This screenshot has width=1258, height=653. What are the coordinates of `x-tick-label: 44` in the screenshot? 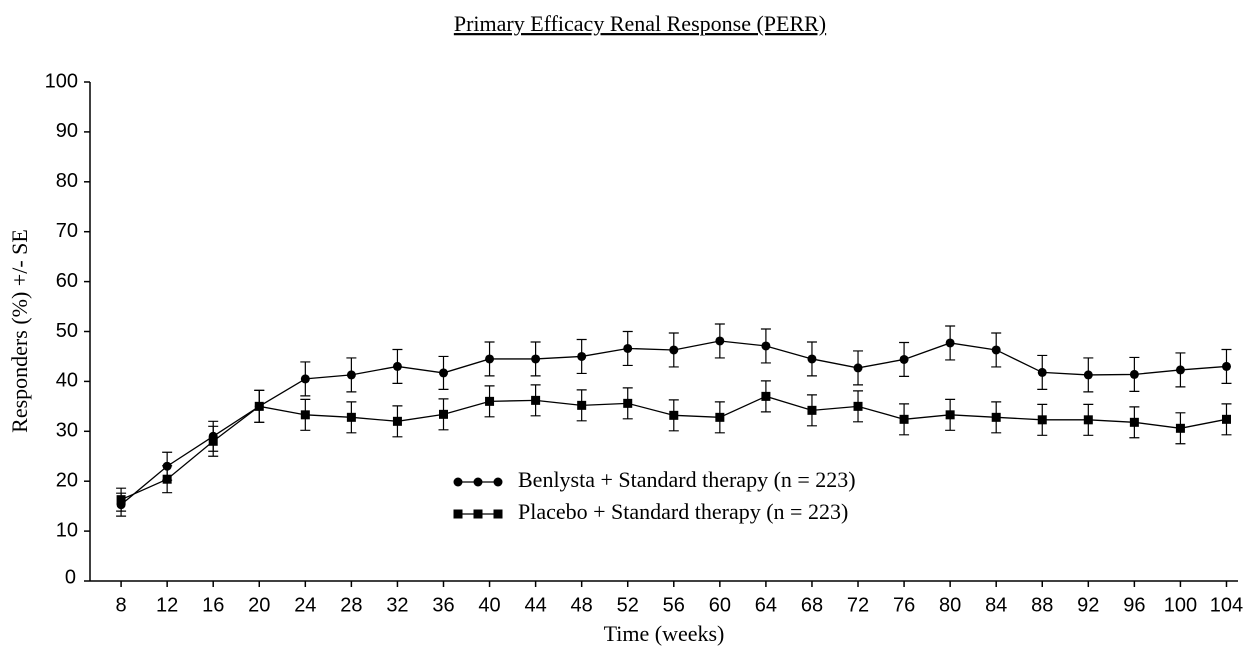 It's located at (535, 605).